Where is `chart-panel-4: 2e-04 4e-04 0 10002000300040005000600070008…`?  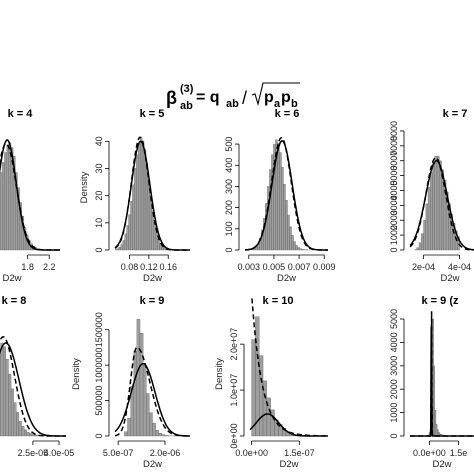 chart-panel-4: 2e-04 4e-04 0 10002000300040005000600070008… is located at coordinates (431, 196).